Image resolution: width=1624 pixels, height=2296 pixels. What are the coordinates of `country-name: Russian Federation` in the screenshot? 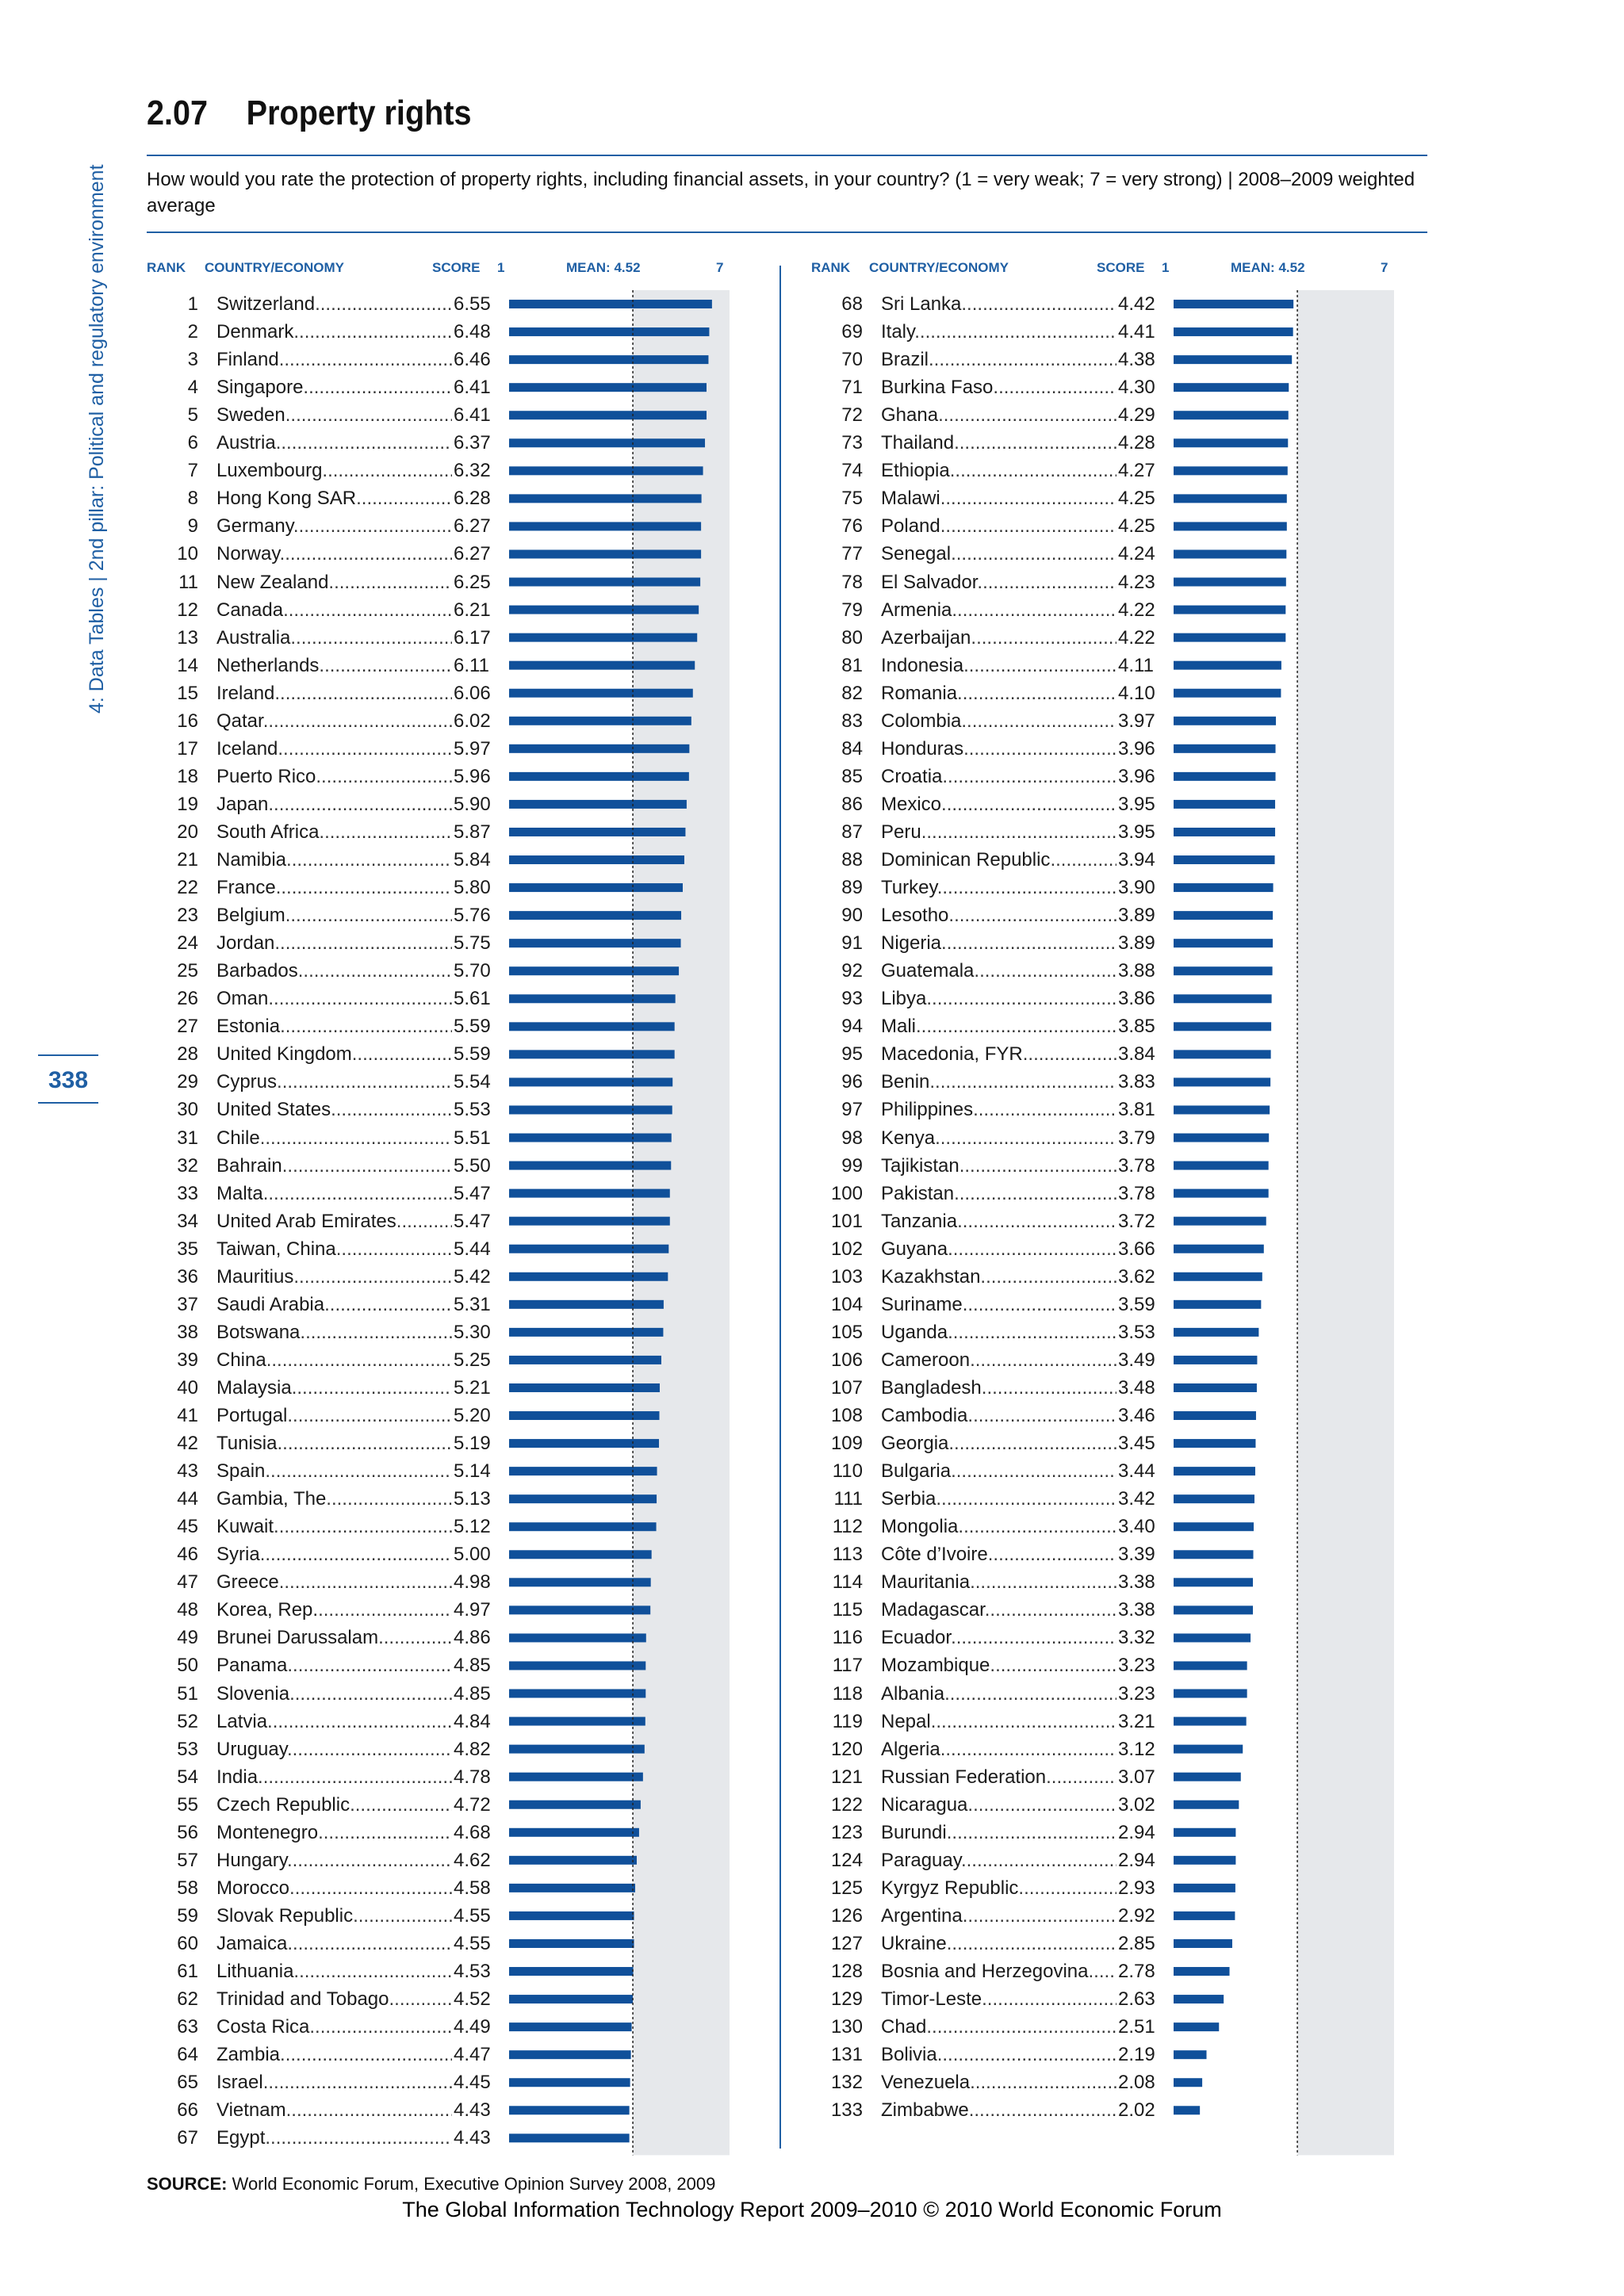 It's located at (964, 1777).